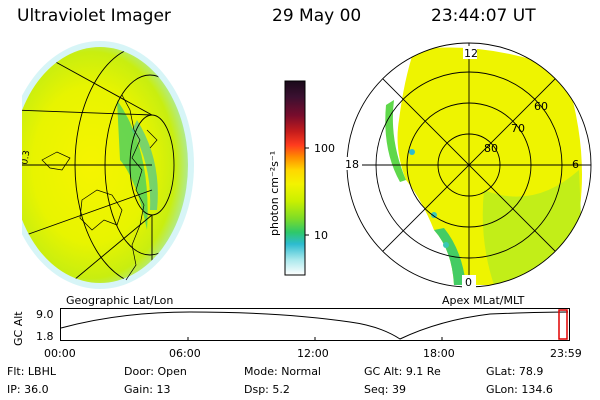  I want to click on instrument-title: Ultraviolet Imager, so click(94, 16).